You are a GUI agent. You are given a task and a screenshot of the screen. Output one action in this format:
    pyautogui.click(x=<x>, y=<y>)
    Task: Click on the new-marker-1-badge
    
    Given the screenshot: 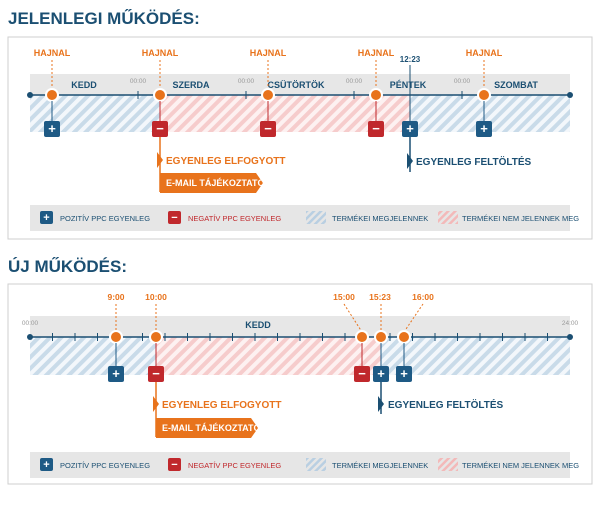 What is the action you would take?
    pyautogui.click(x=116, y=374)
    